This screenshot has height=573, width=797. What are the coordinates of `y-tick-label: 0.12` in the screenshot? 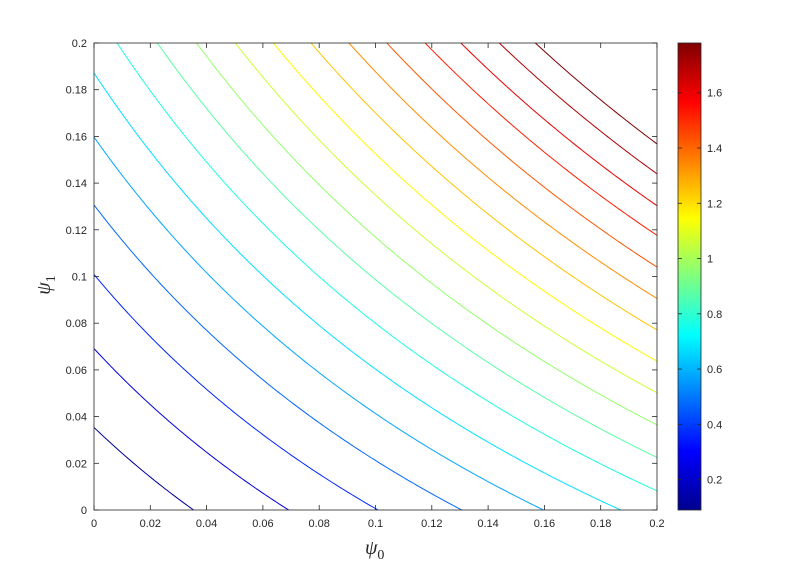 It's located at (76, 231).